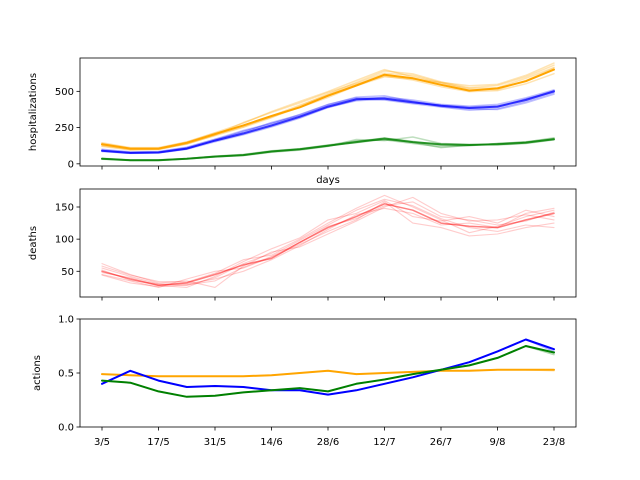 This screenshot has height=480, width=640. I want to click on hospitalizations-y-tick-label: 0, so click(71, 164).